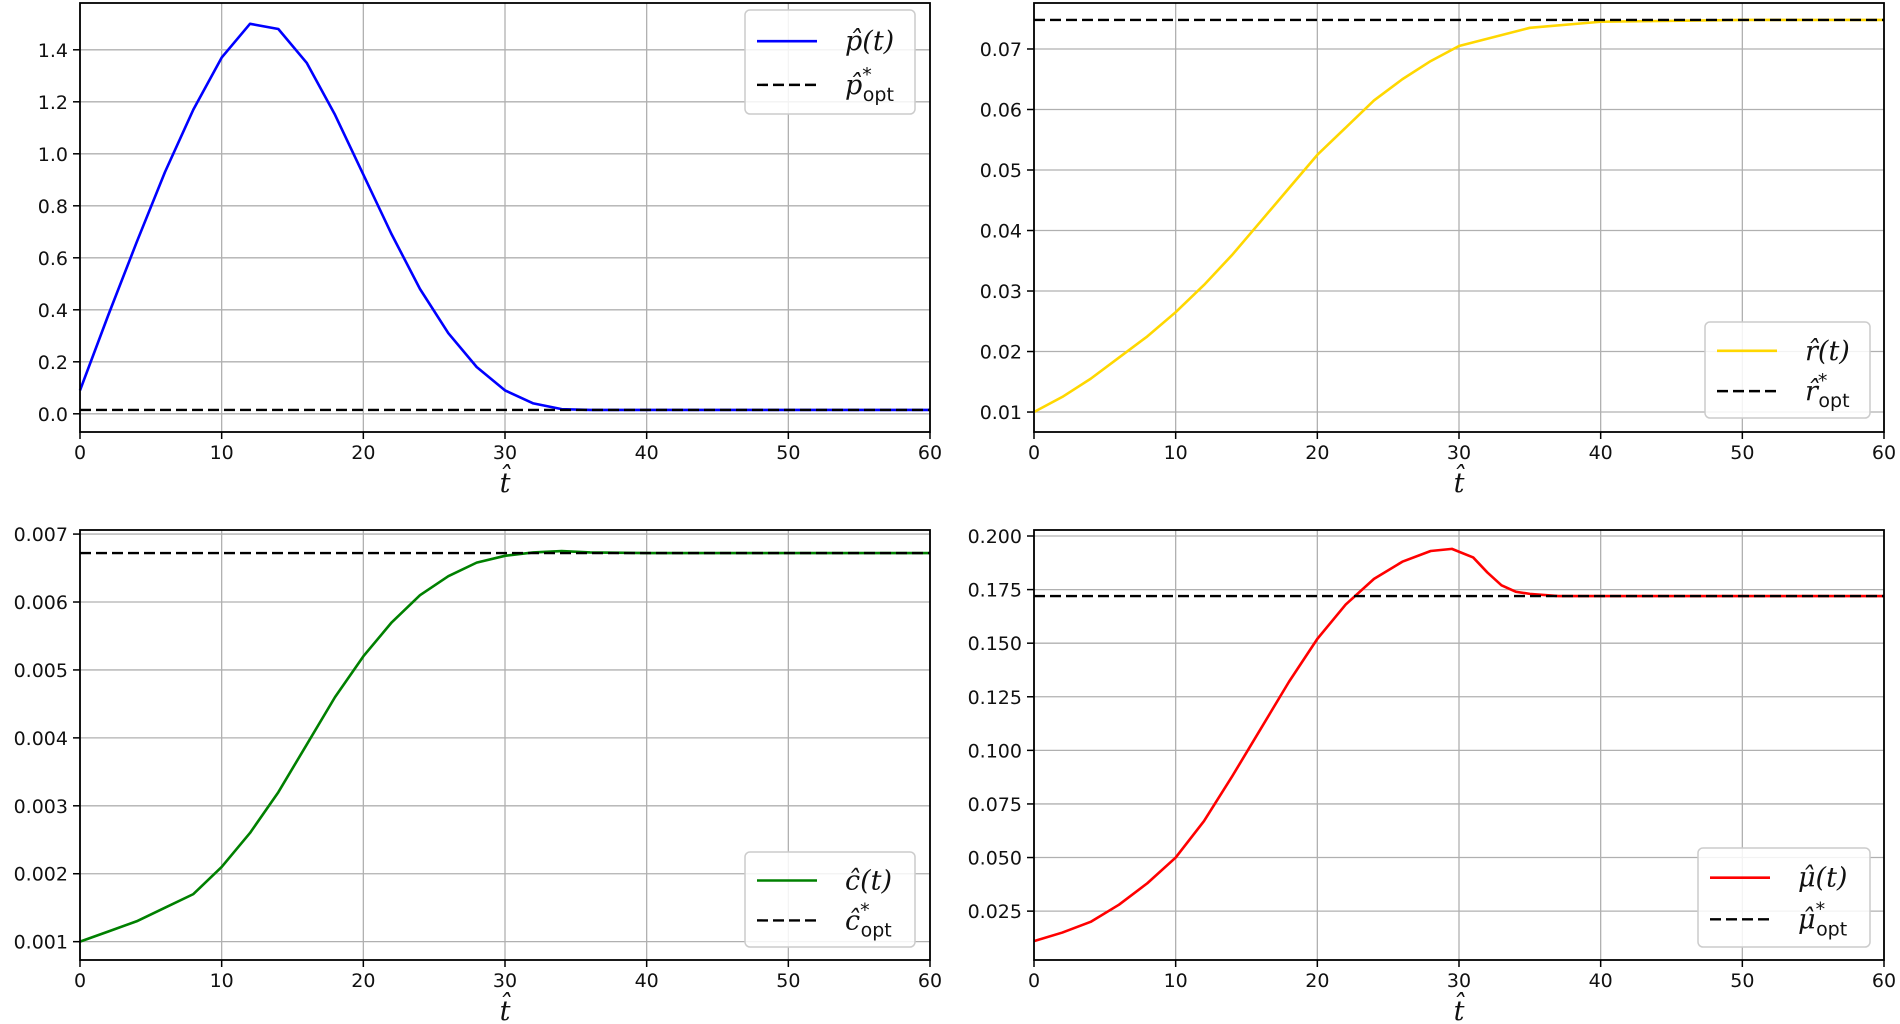 Image resolution: width=1900 pixels, height=1024 pixels. I want to click on legend: r̂(t)r̂* opt, so click(1787, 370).